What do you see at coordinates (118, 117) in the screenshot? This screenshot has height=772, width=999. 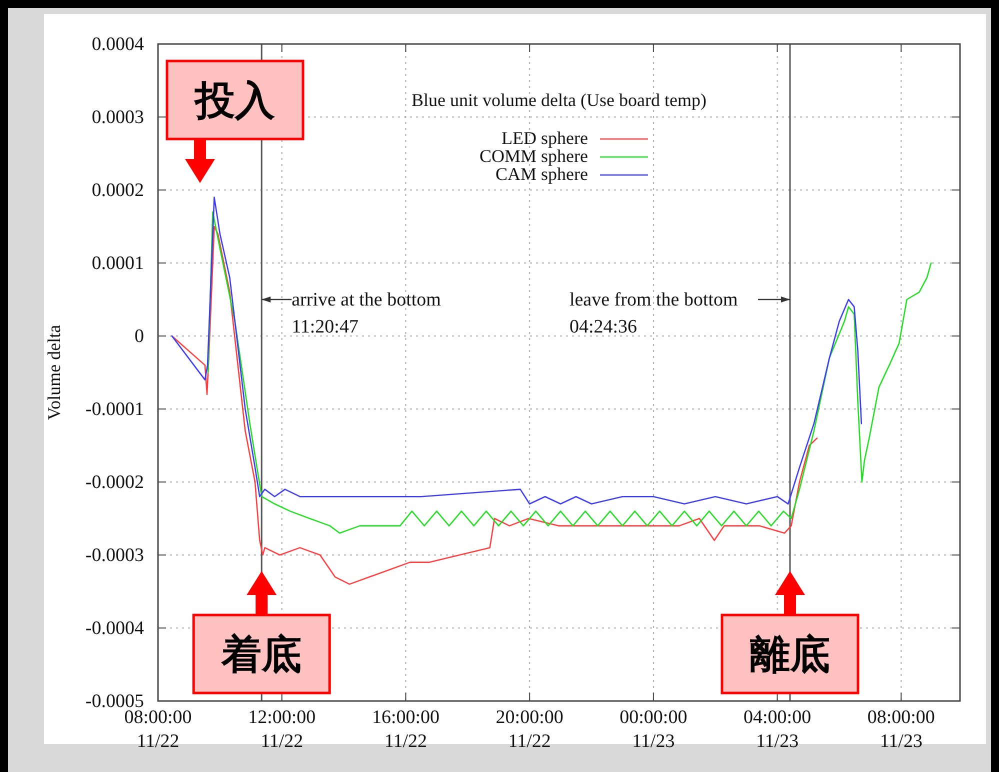 I see `y-tick-label: 0.0003` at bounding box center [118, 117].